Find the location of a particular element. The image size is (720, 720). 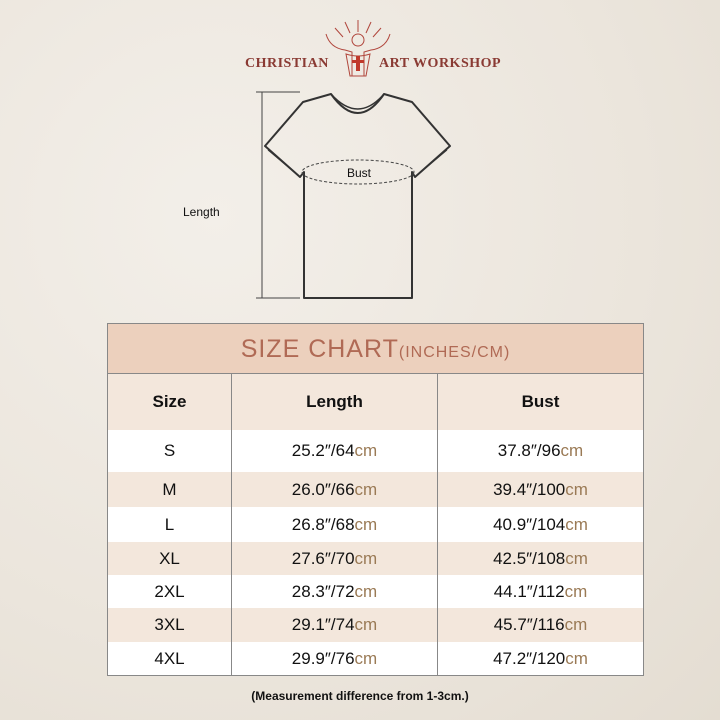

bust-value: 47.2″/120 is located at coordinates (529, 658).